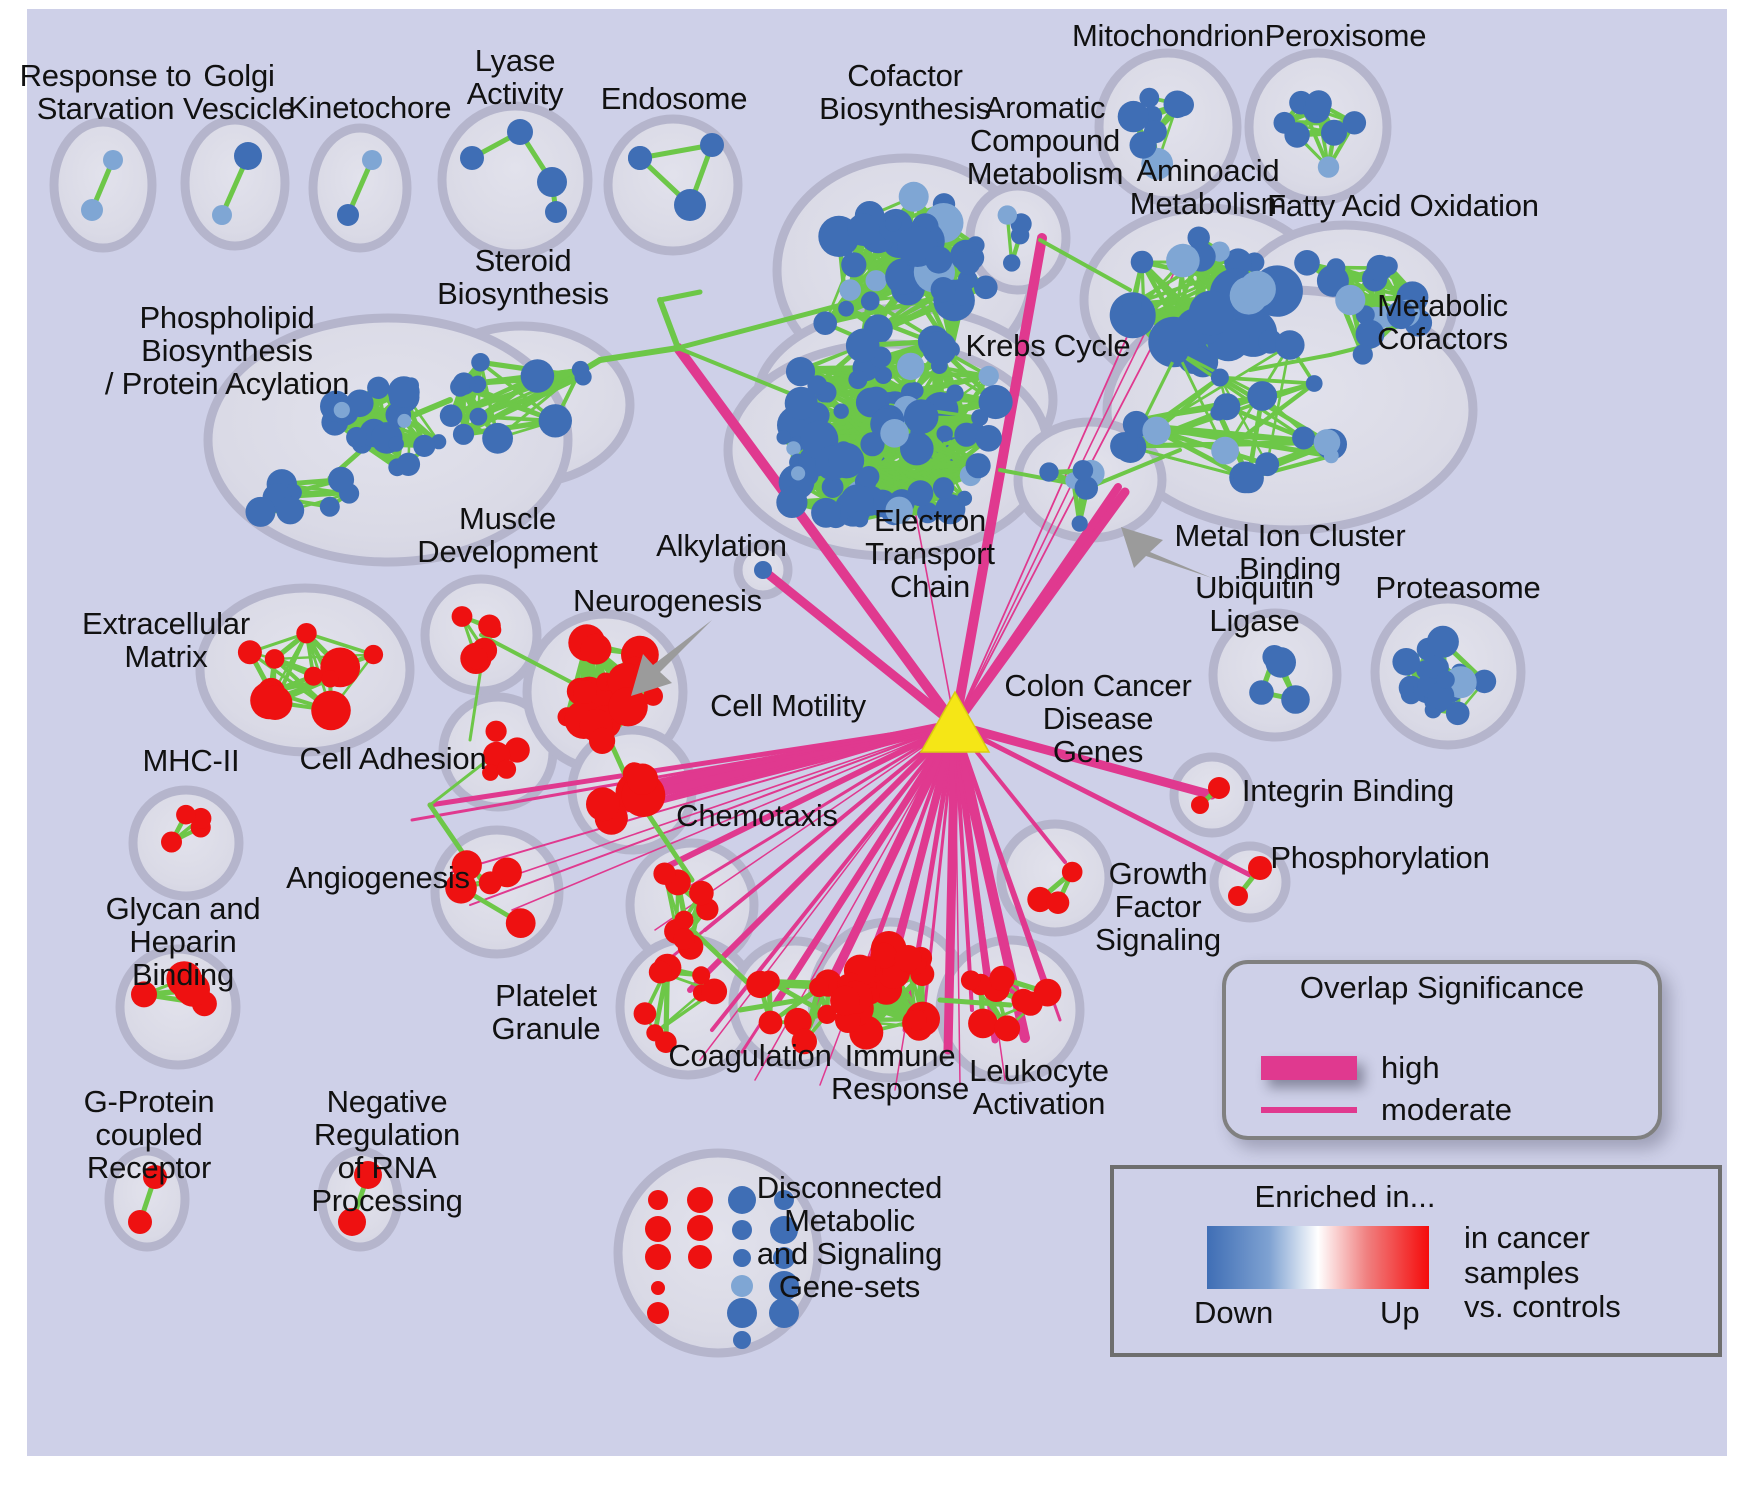  What do you see at coordinates (680, 1003) in the screenshot?
I see `nodes-platelet-granule` at bounding box center [680, 1003].